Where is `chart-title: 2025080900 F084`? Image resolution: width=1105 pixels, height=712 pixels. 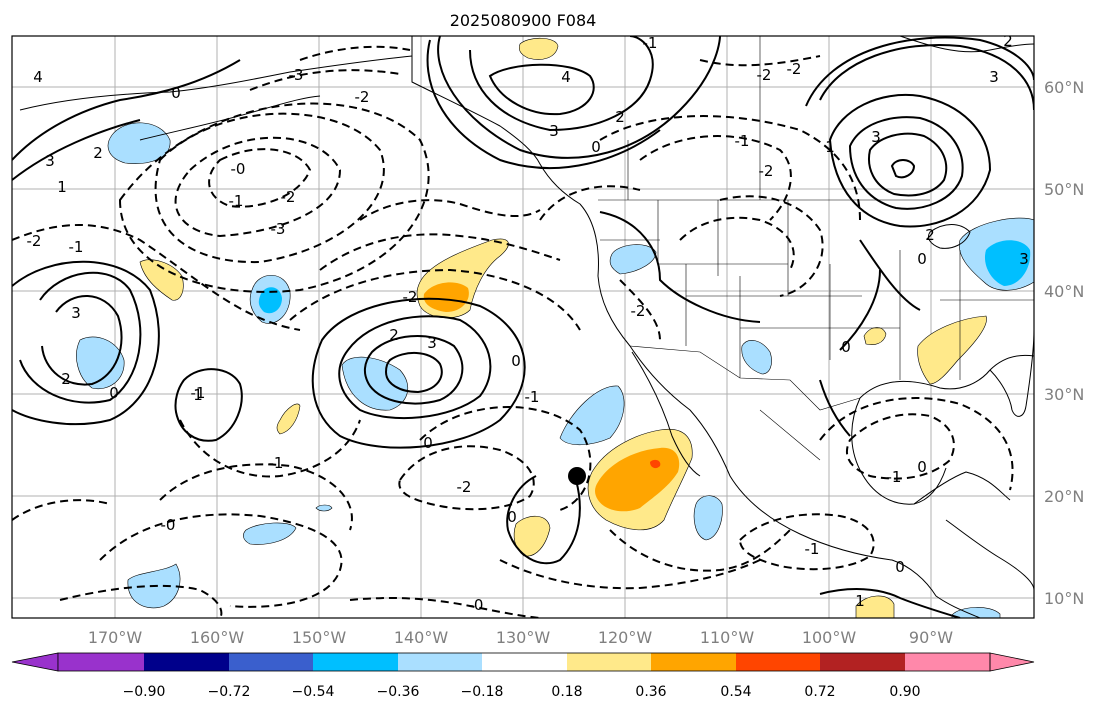
chart-title: 2025080900 F084 is located at coordinates (523, 20).